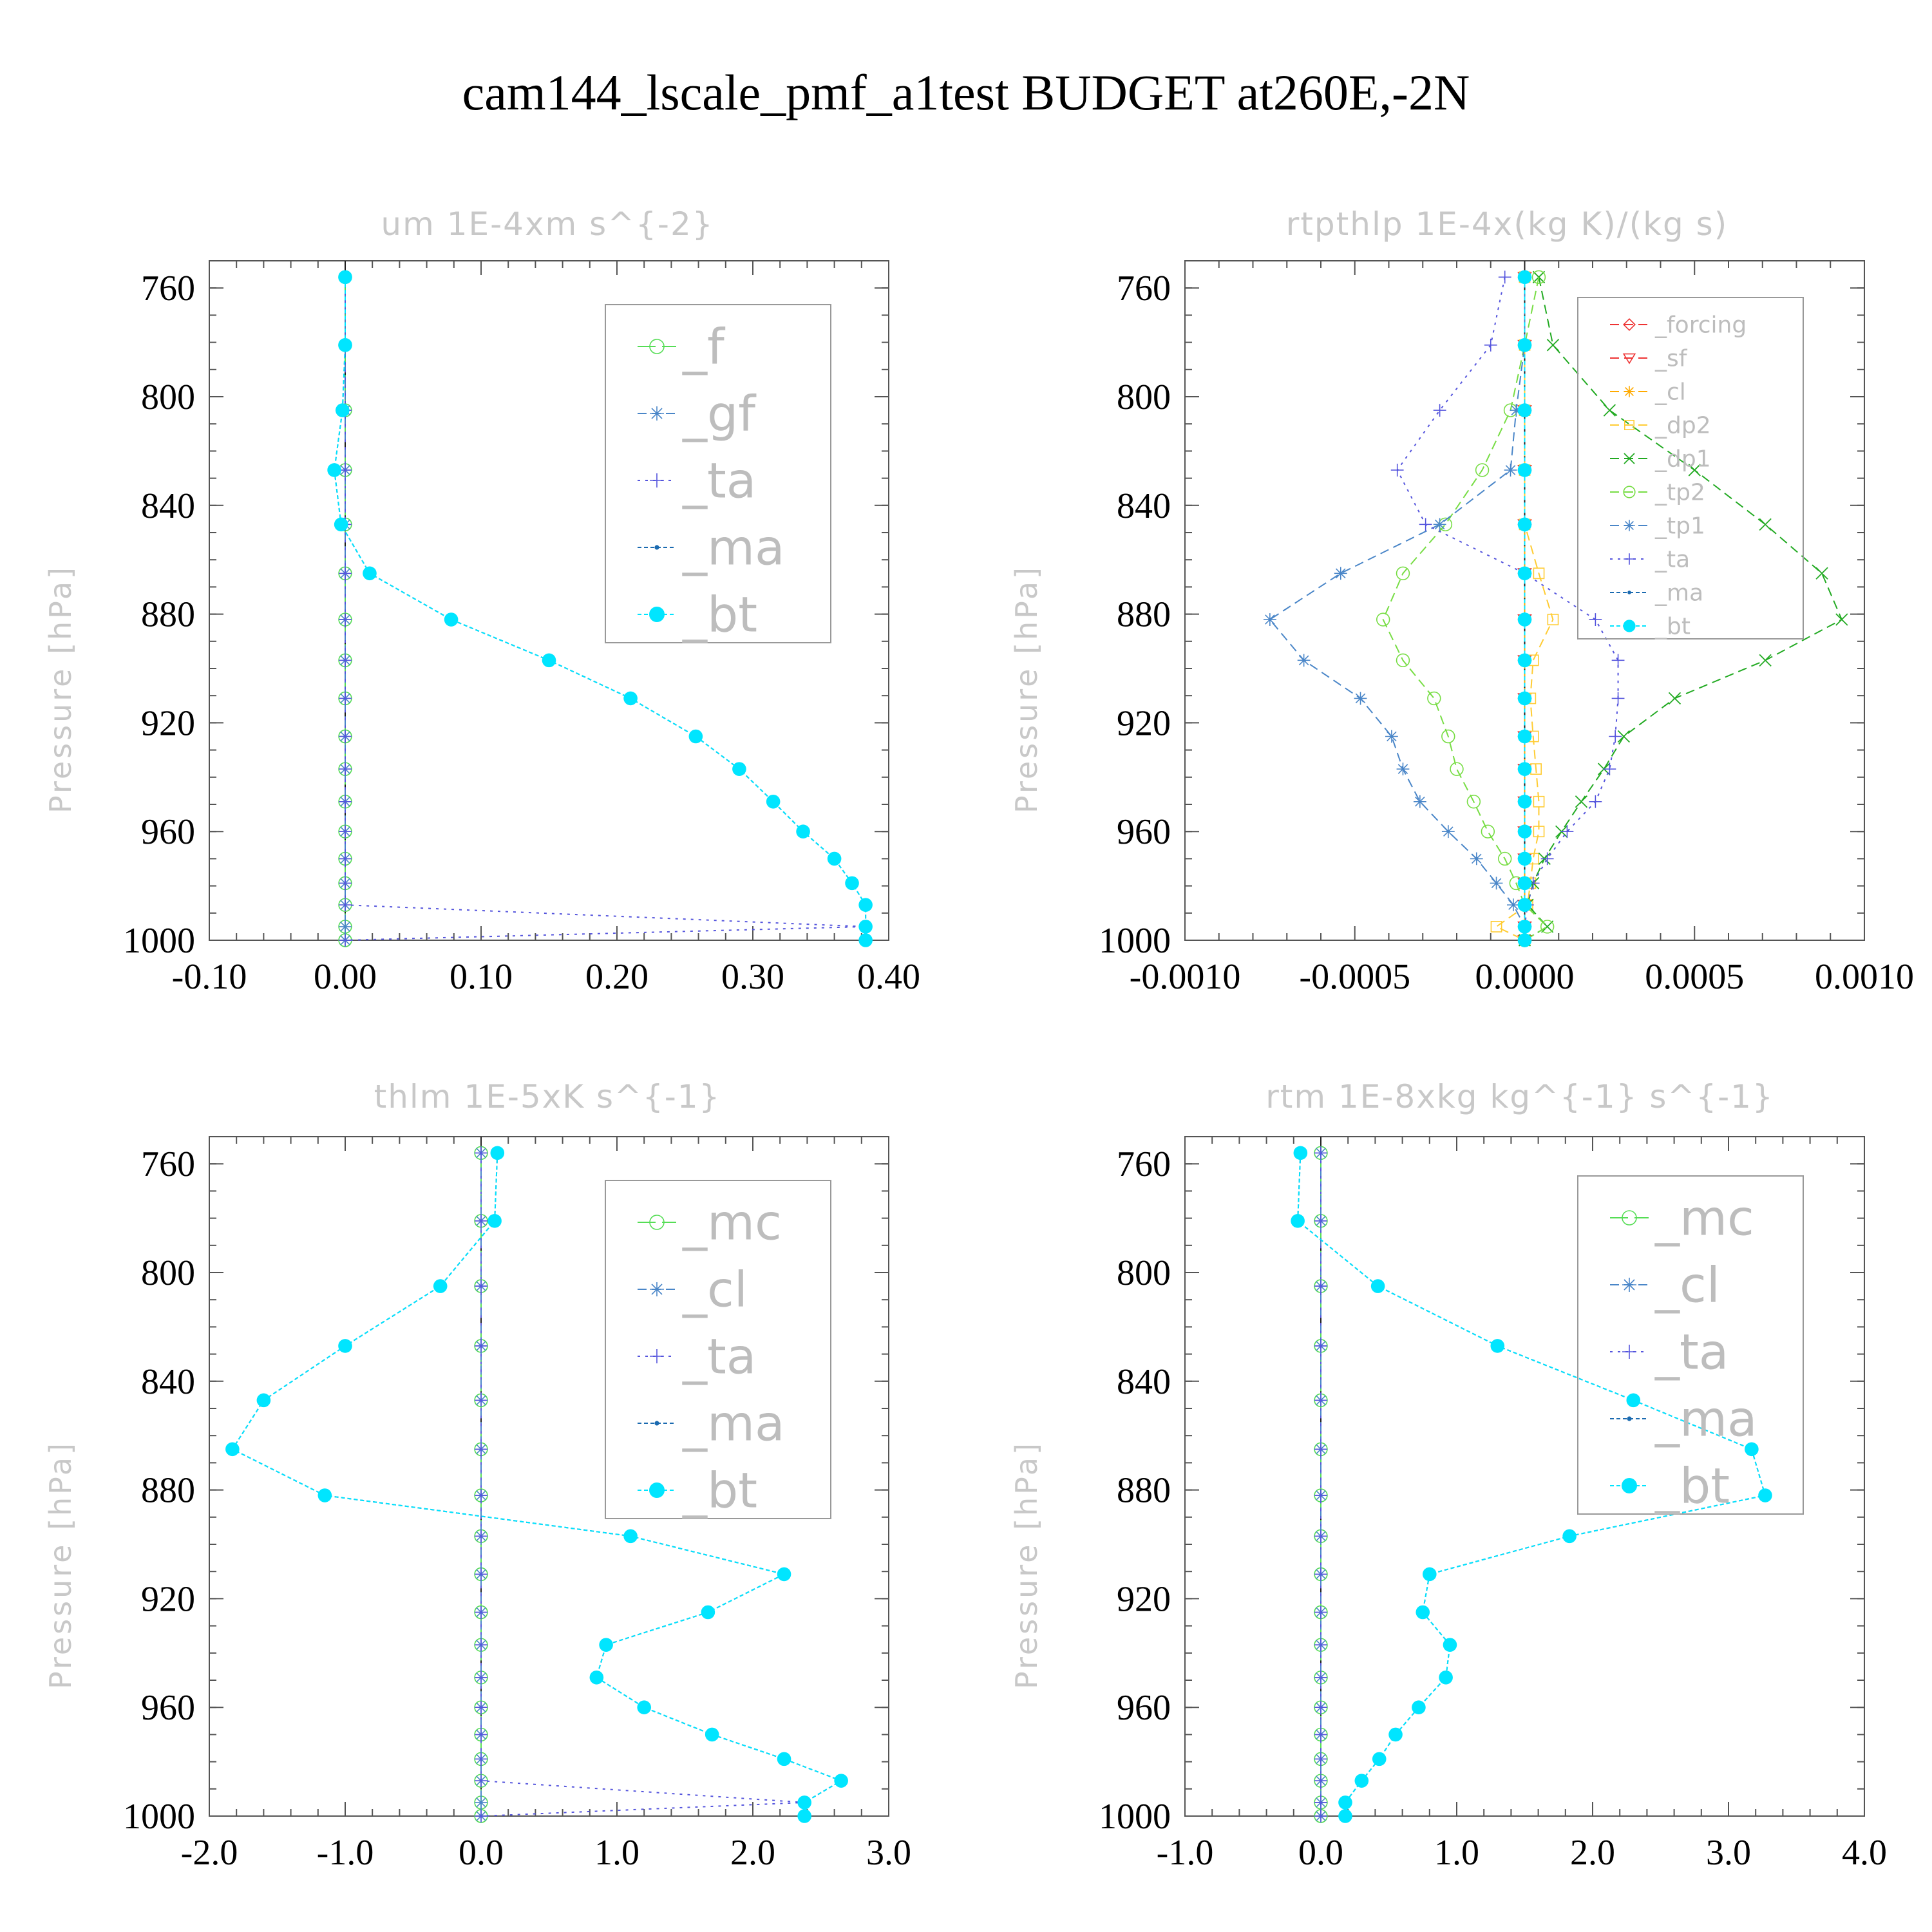 The width and height of the screenshot is (1932, 1932). What do you see at coordinates (1186, 1853) in the screenshot?
I see `x-tick-label: -1.0` at bounding box center [1186, 1853].